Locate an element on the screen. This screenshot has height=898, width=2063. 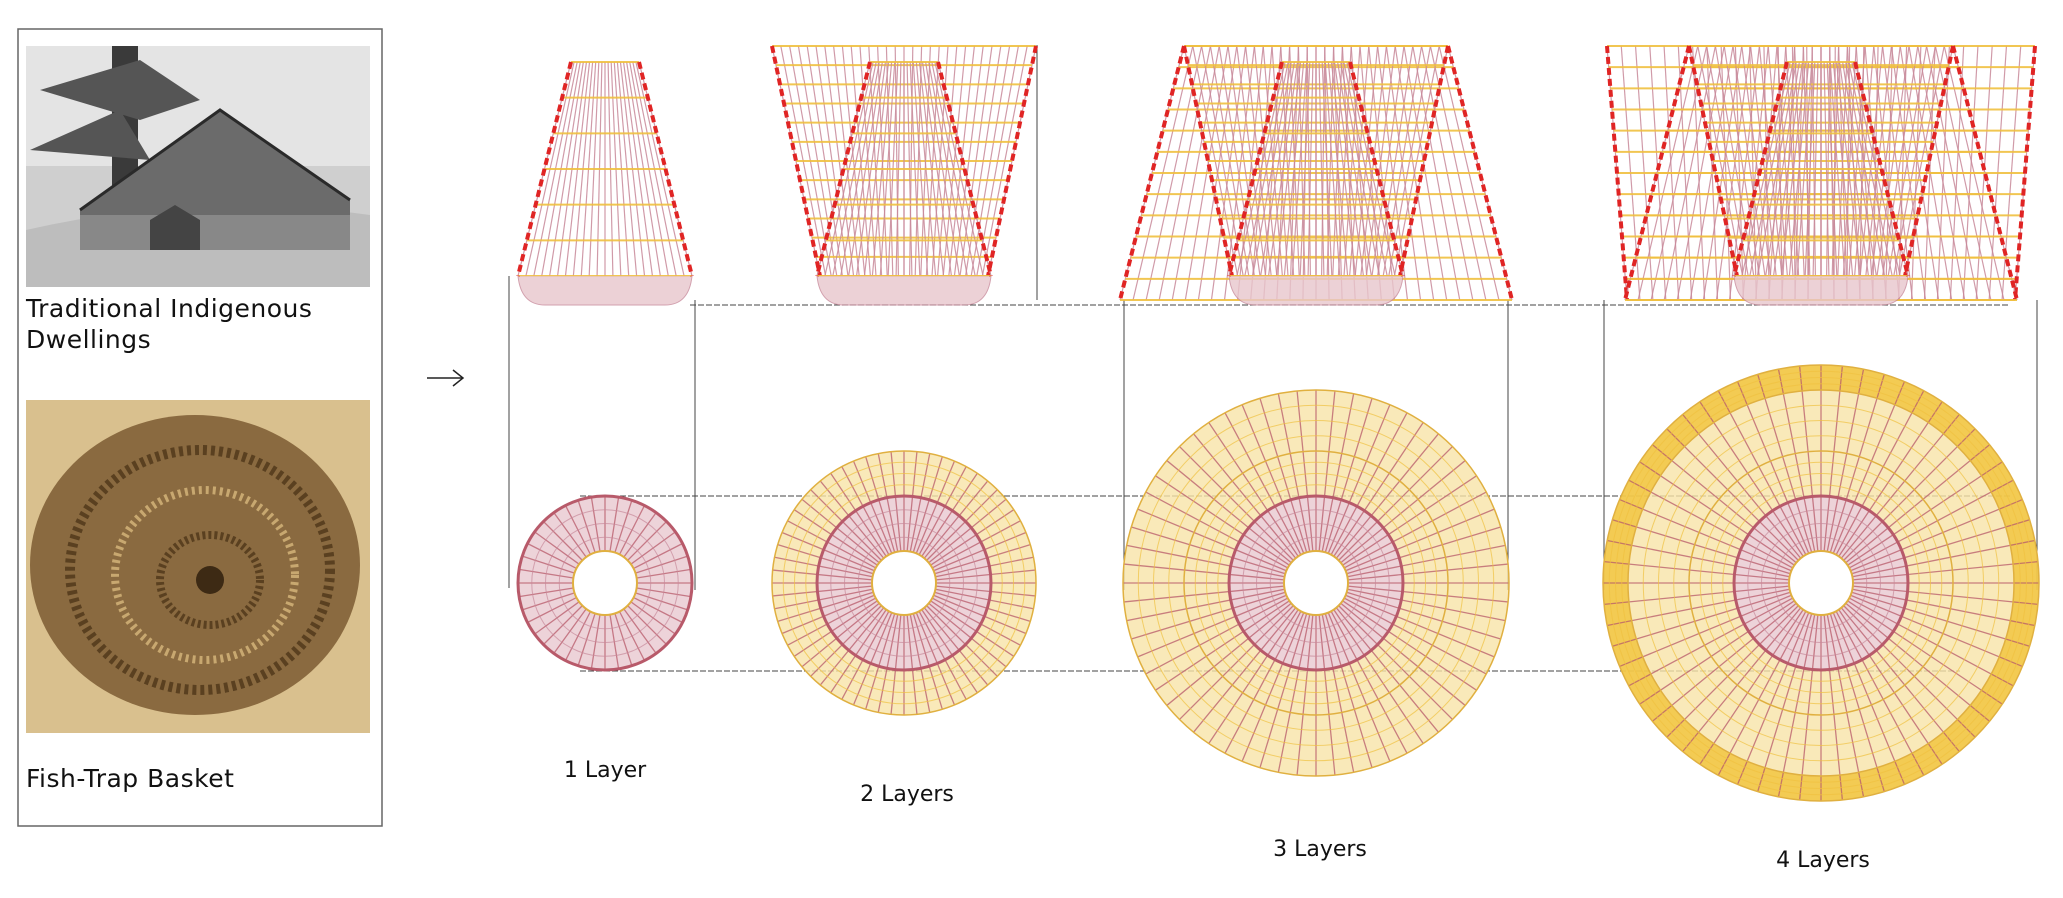
layer-label-3: 3 Layers is located at coordinates (1320, 849).